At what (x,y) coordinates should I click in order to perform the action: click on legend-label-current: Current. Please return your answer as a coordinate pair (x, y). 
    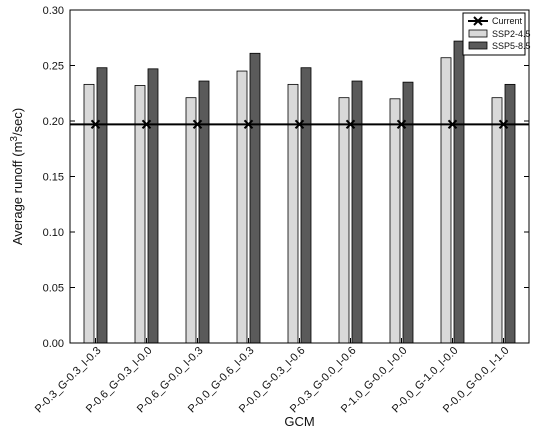
    Looking at the image, I should click on (507, 21).